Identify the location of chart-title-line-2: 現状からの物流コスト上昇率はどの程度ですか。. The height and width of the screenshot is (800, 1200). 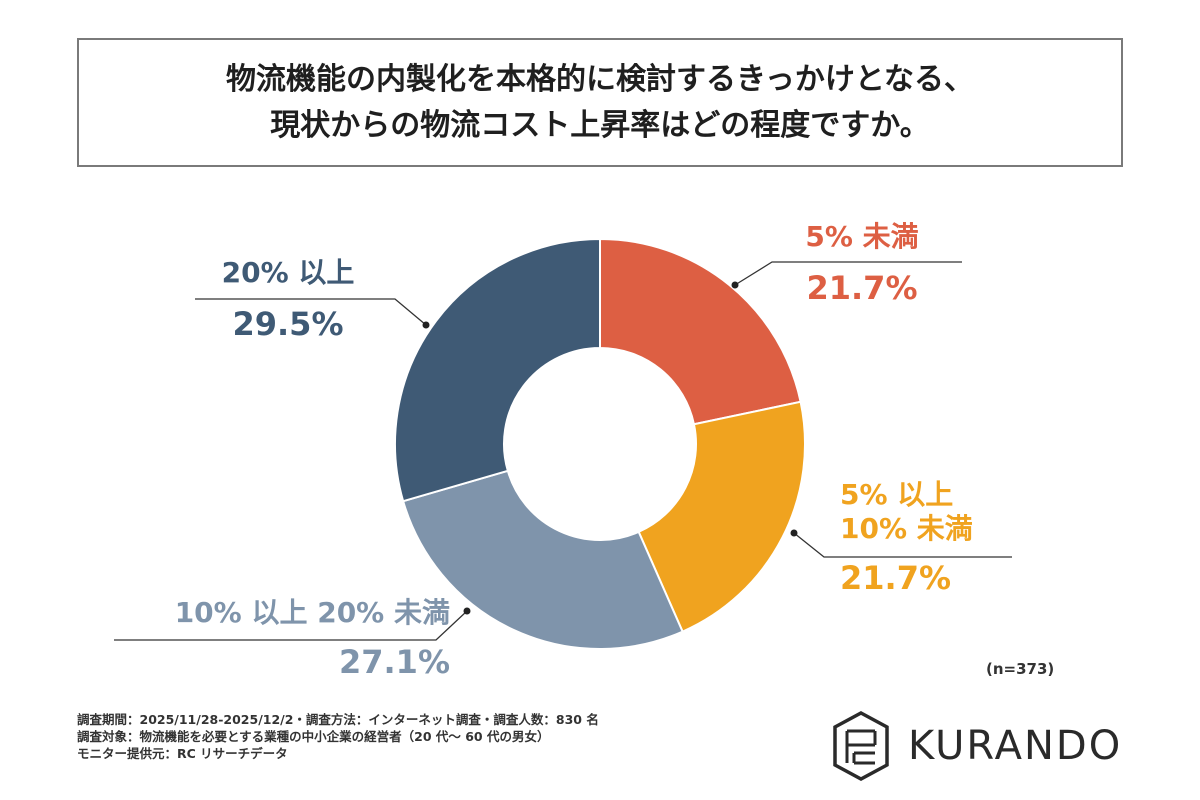
(600, 125).